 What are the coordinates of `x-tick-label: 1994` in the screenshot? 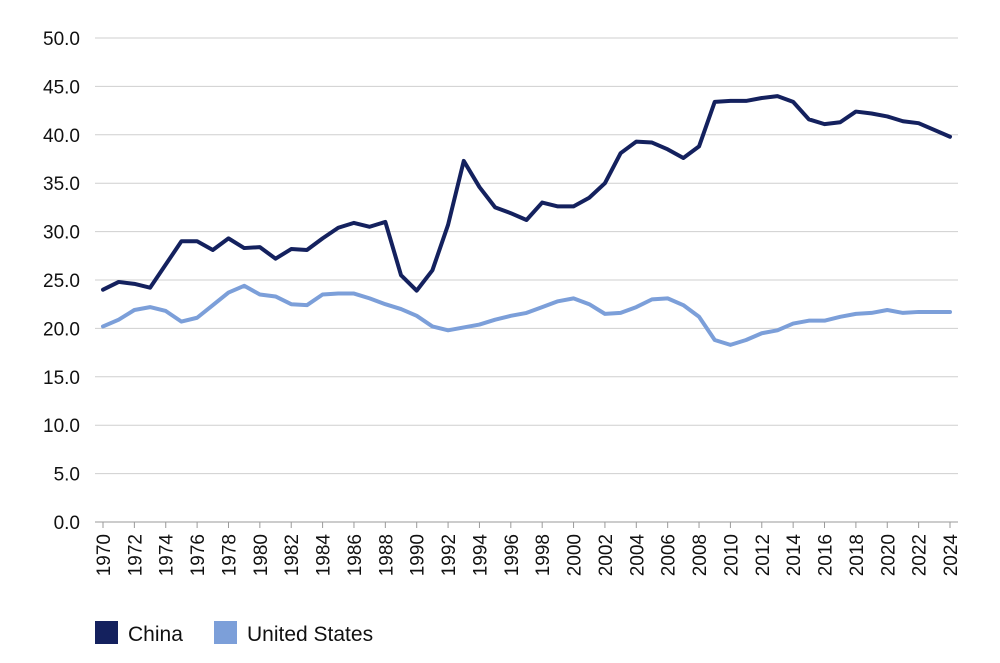 It's located at (480, 555).